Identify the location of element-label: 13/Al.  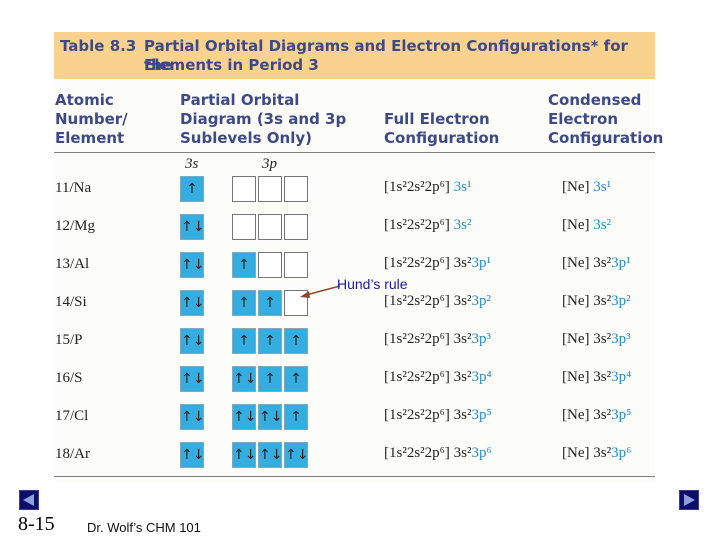
(72, 264).